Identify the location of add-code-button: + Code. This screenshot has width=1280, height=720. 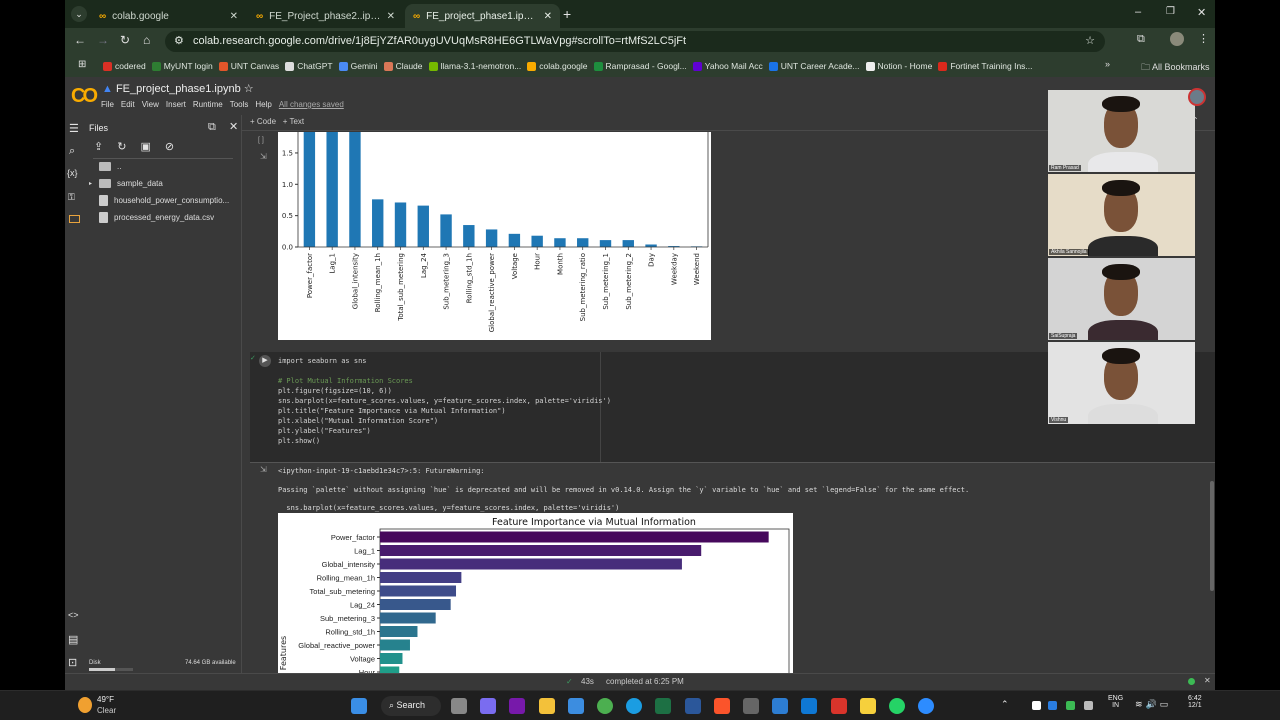
(263, 121).